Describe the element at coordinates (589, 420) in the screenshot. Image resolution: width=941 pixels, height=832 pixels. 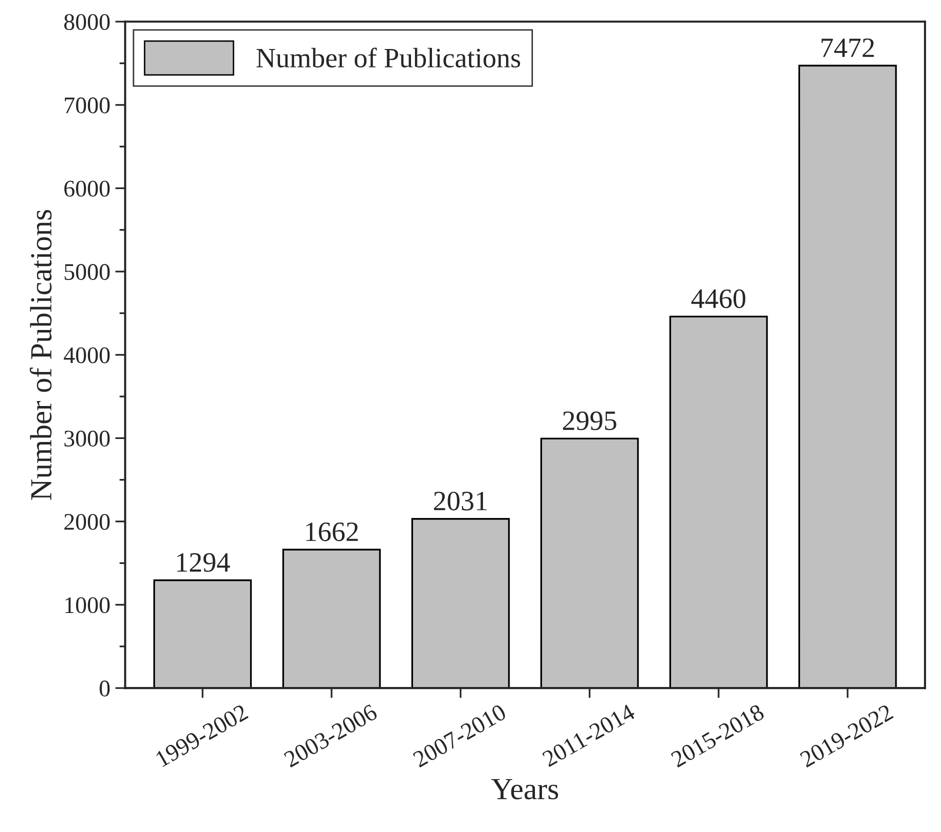
I see `data-label: 2995` at that location.